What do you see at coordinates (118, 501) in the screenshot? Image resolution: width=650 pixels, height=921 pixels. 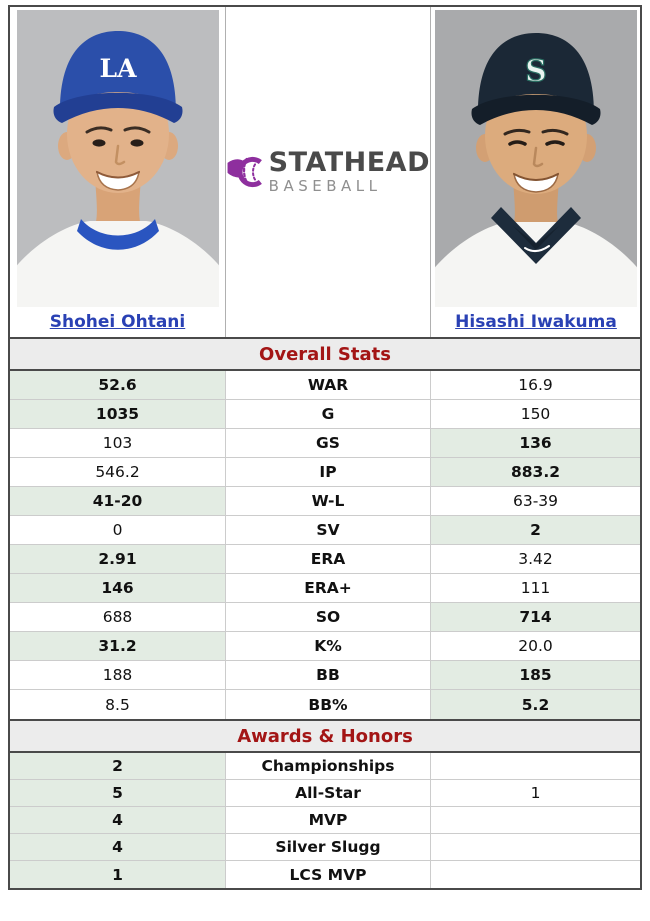 I see `left-value: 41-20` at bounding box center [118, 501].